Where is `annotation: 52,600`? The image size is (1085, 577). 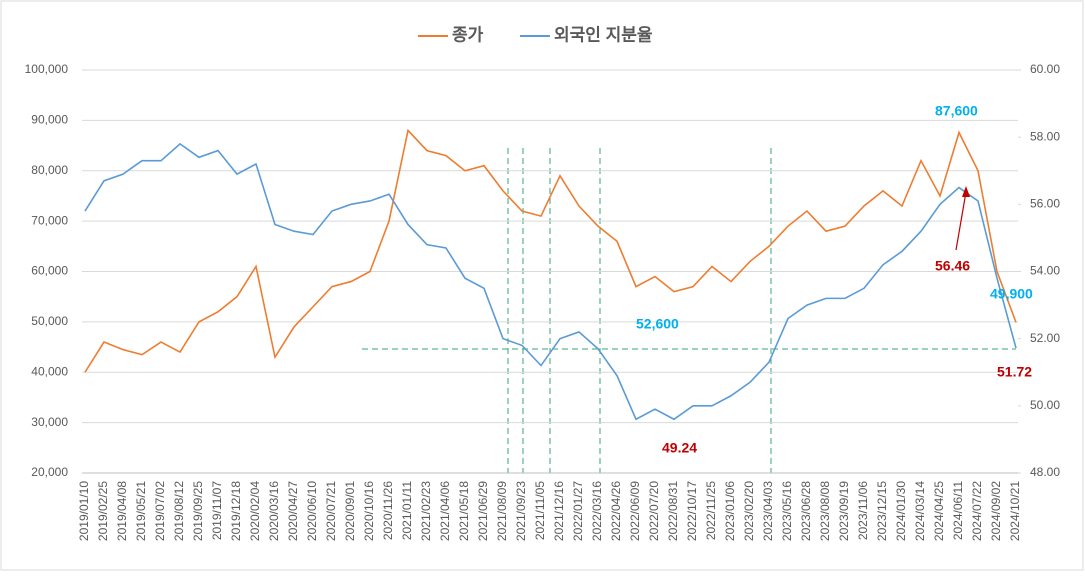 annotation: 52,600 is located at coordinates (657, 324).